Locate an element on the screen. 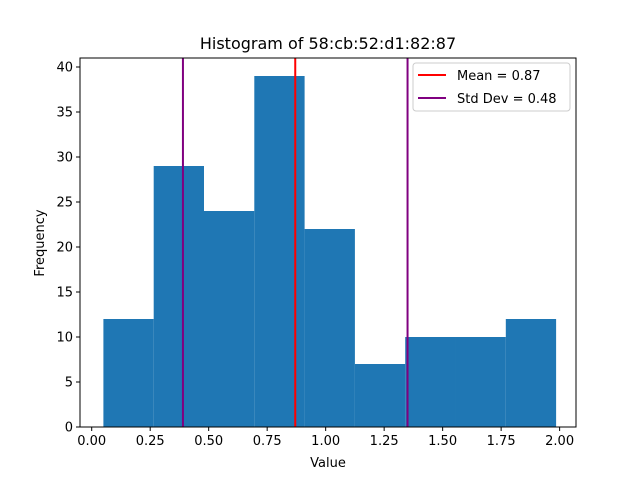 This screenshot has width=640, height=480. y-tick-label: 30 is located at coordinates (64, 158).